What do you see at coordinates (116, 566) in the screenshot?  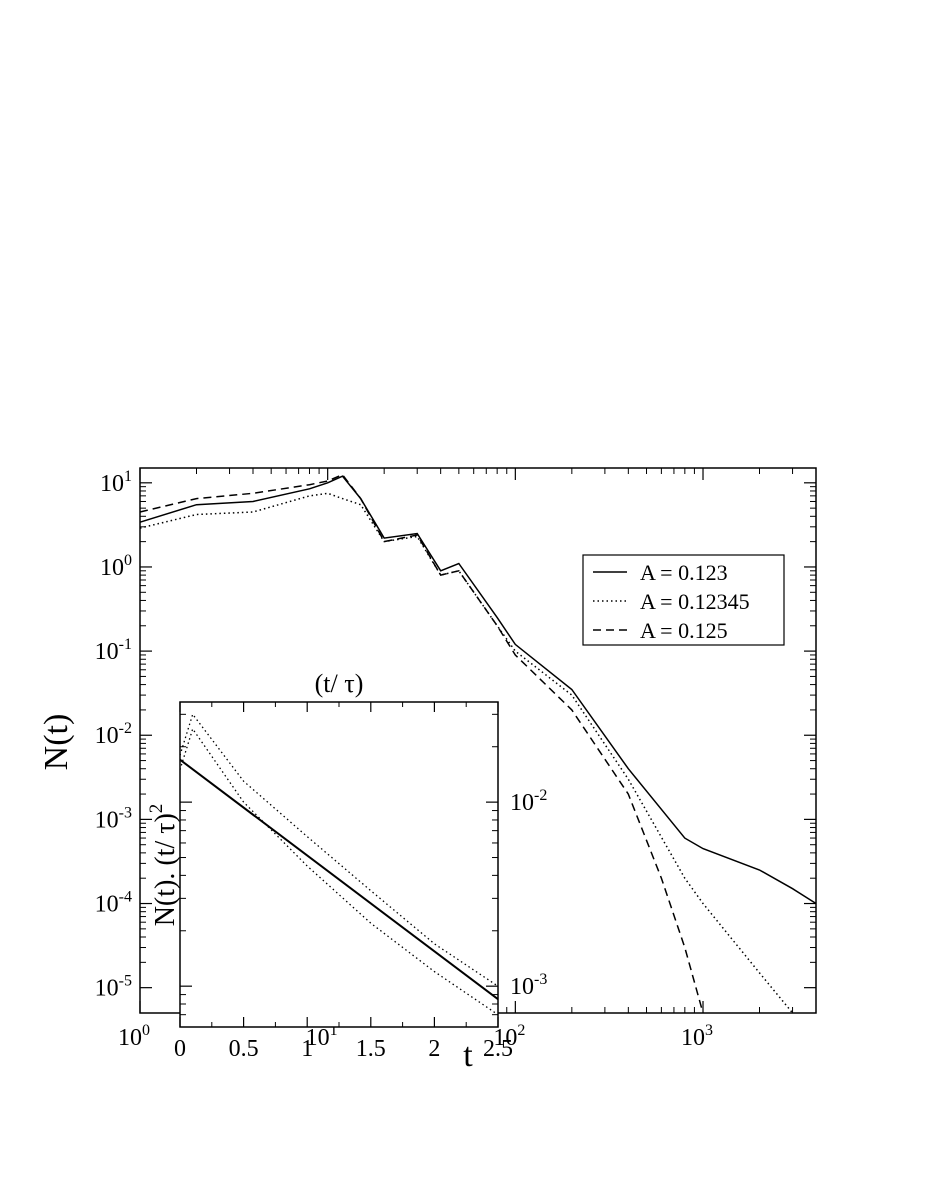 I see `y-tick-label: 10⁰` at bounding box center [116, 566].